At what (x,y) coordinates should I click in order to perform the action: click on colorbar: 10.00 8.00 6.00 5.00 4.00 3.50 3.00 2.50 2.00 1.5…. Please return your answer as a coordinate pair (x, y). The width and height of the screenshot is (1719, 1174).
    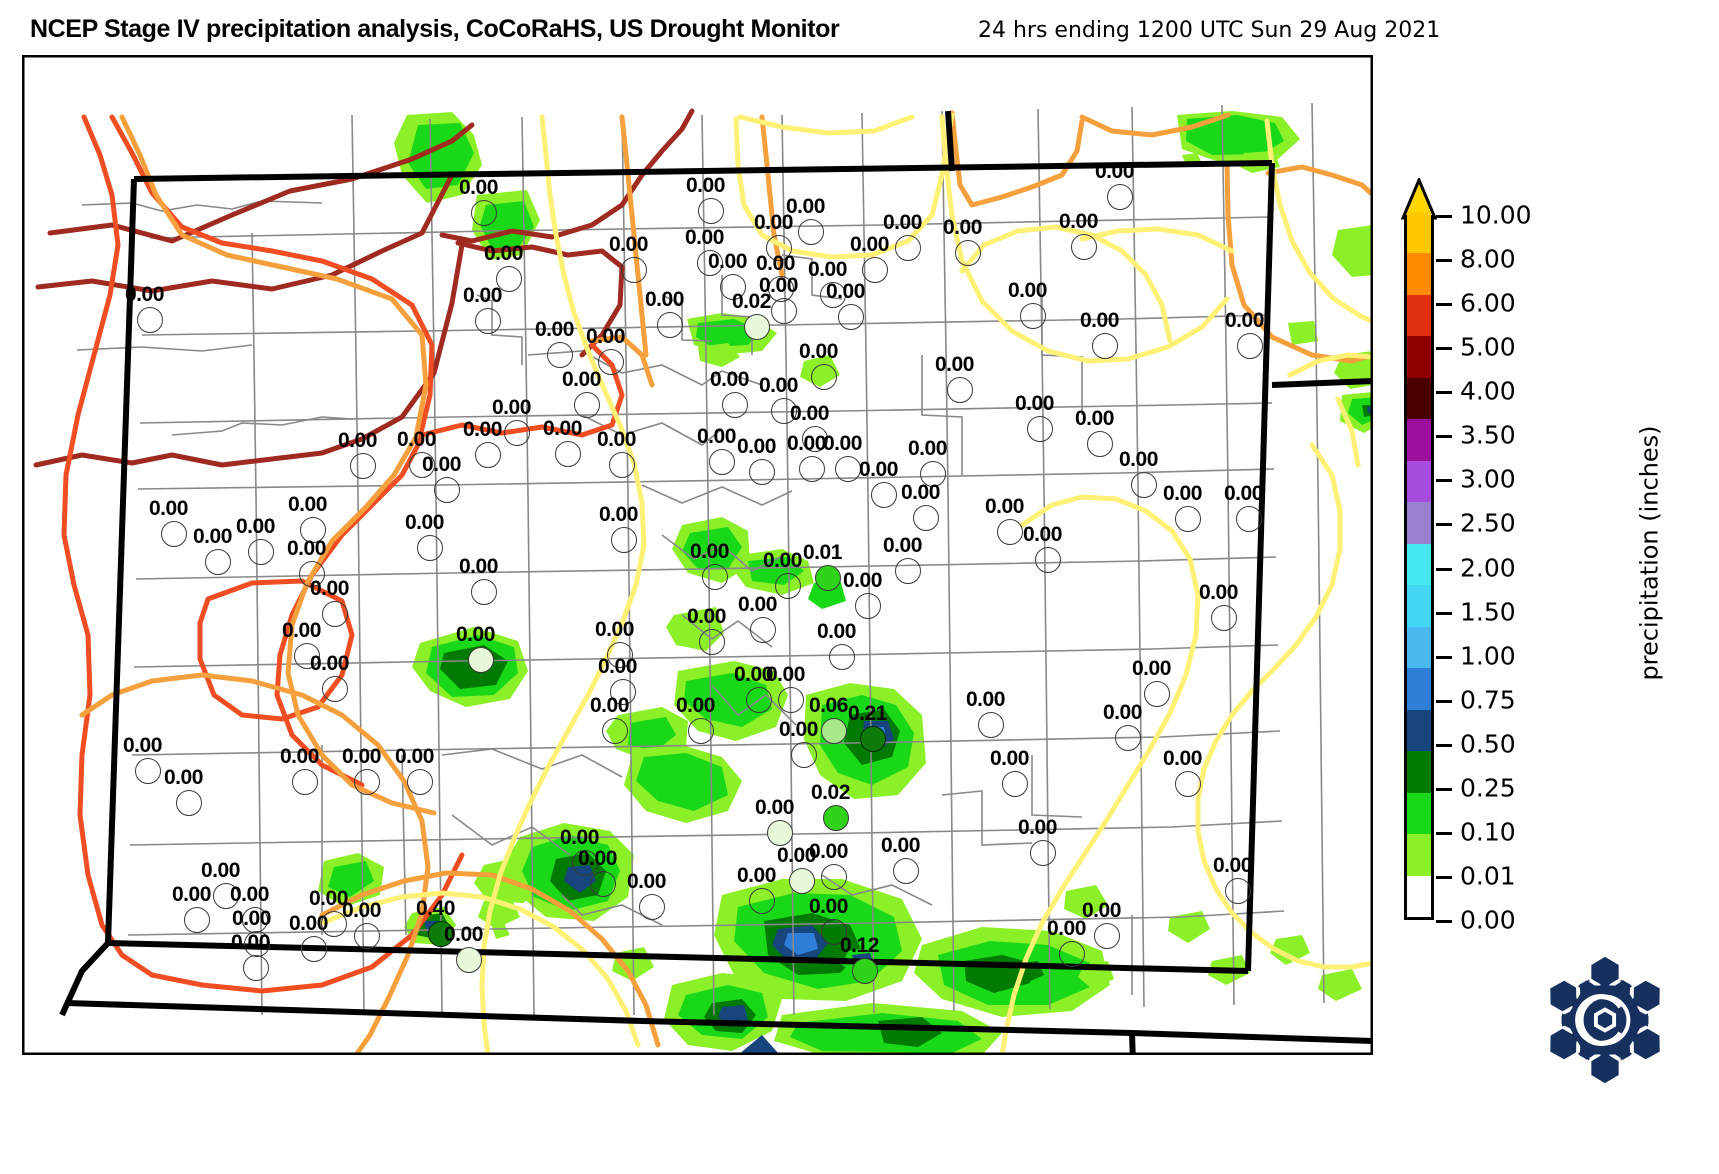
    Looking at the image, I should click on (1548, 556).